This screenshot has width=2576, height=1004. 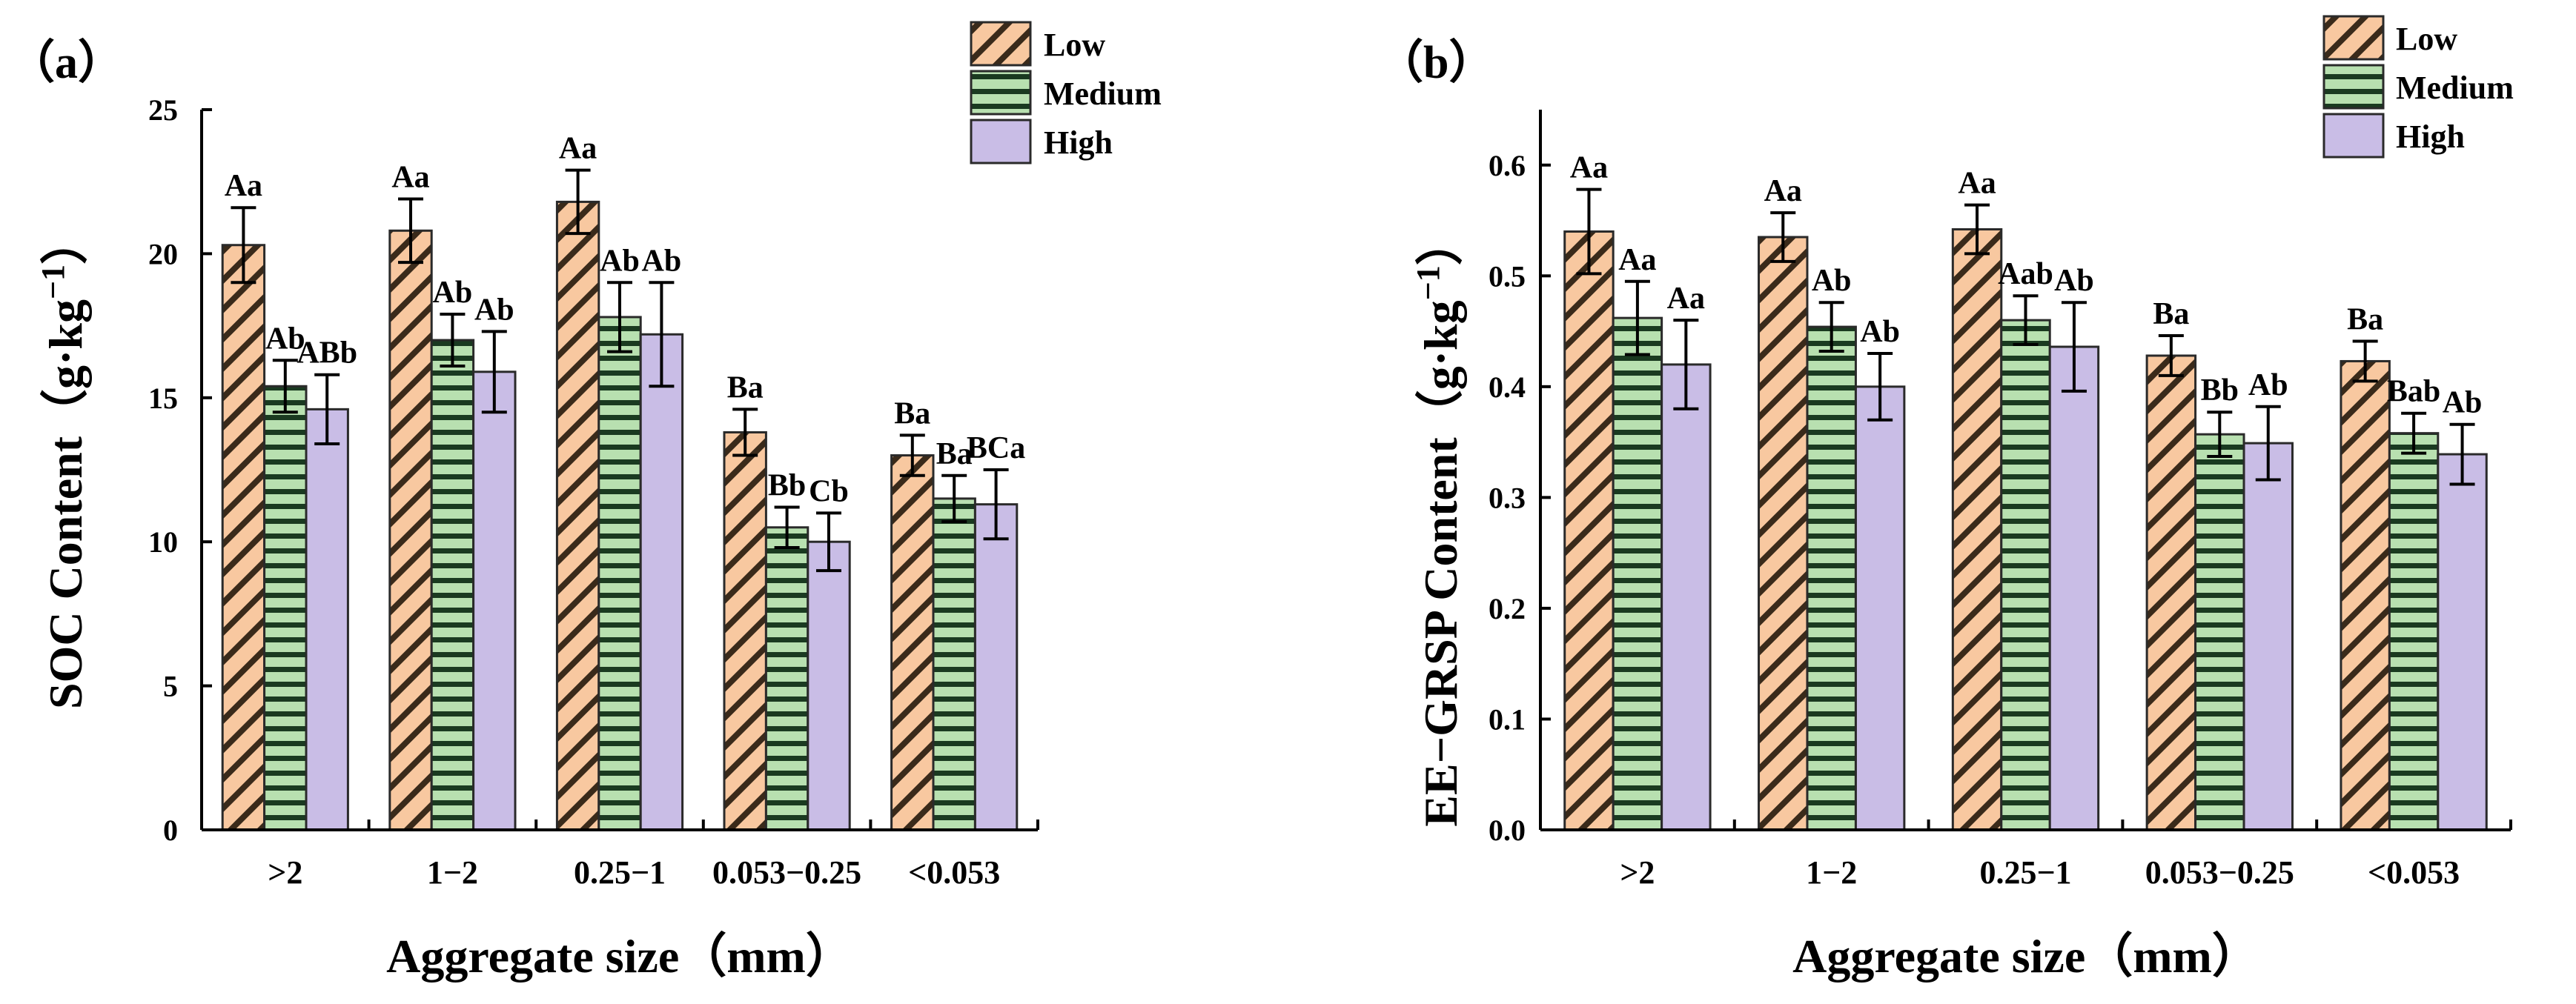 What do you see at coordinates (53, 282) in the screenshot?
I see `y-axis-label-exponent: −1` at bounding box center [53, 282].